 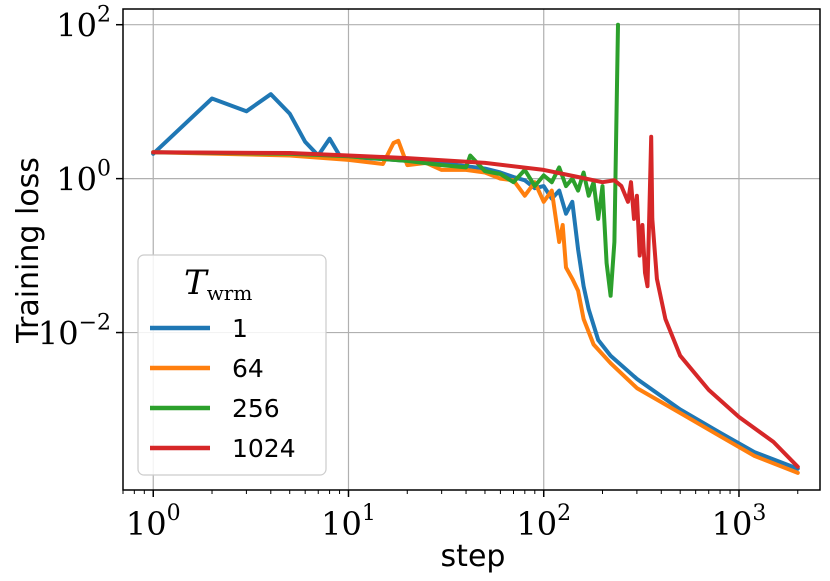 What do you see at coordinates (739, 522) in the screenshot?
I see `x-tick-label: 10³` at bounding box center [739, 522].